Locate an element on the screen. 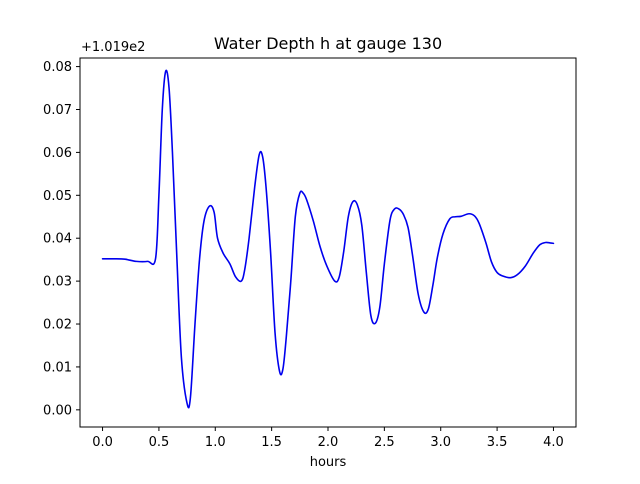  y-tick-label: 0.02 is located at coordinates (57, 325).